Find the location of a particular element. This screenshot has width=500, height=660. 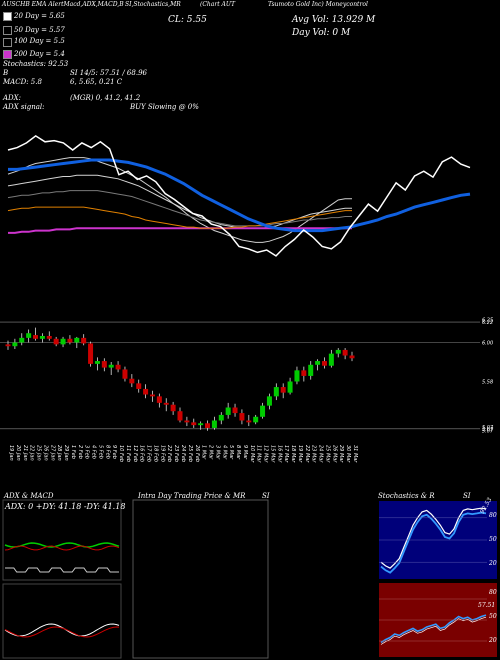

stochastics-readout: Stochastics: 92.53 is located at coordinates (36, 64).